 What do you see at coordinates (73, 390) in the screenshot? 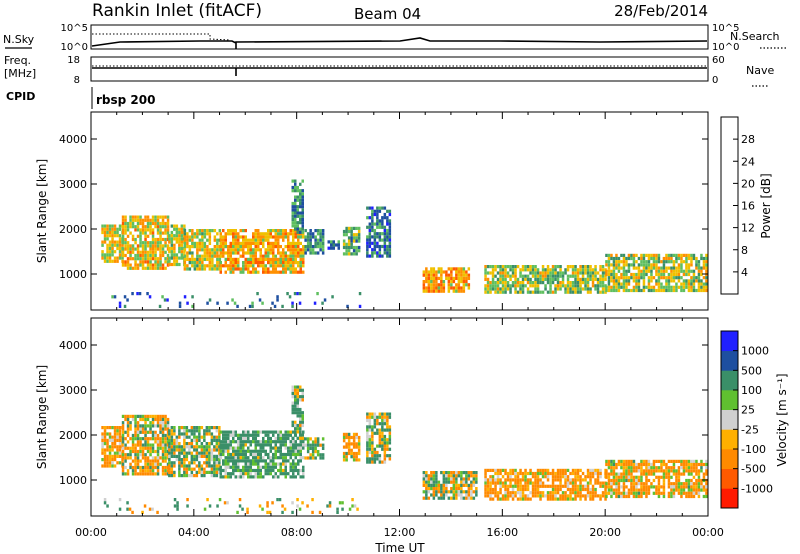
I see `y-tick-label: 3000` at bounding box center [73, 390].